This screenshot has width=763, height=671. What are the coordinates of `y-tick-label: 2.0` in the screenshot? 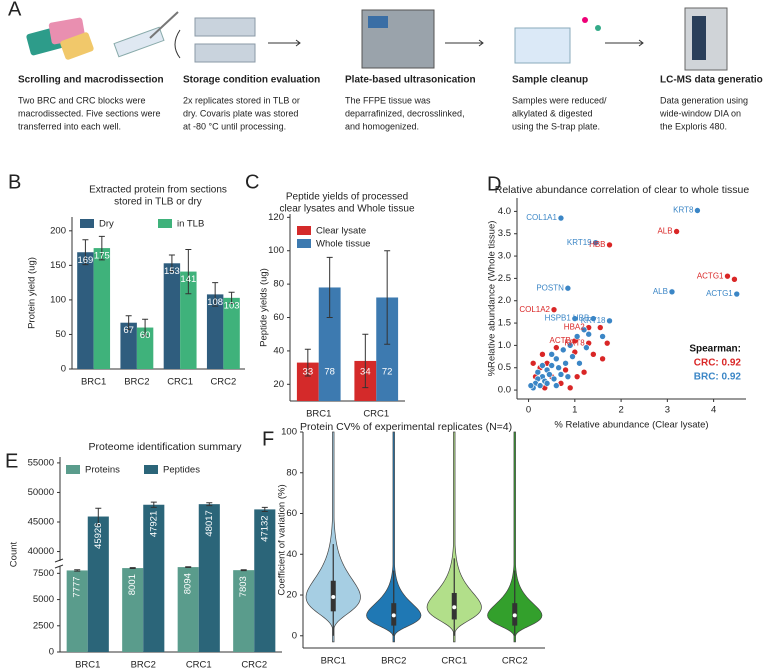 It's located at (504, 300).